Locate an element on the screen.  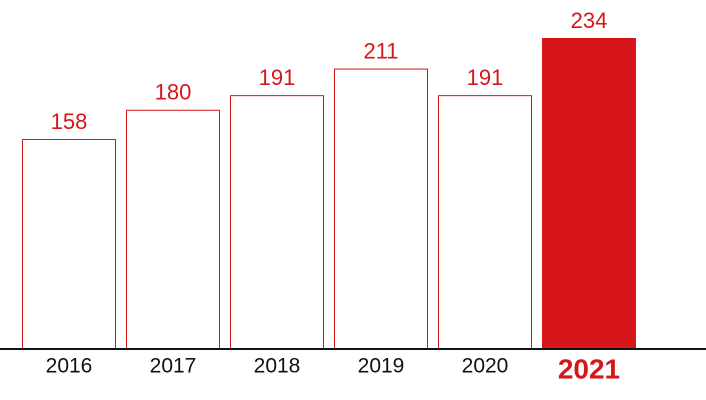
x-tick-label: 2018 is located at coordinates (277, 366).